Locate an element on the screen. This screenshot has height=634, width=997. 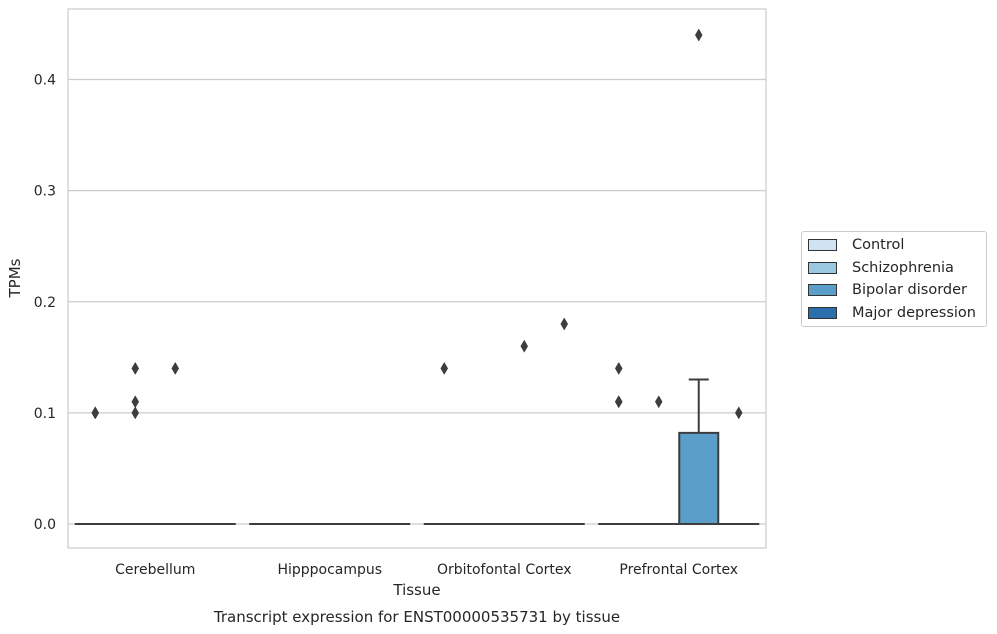
box-bipolar-disorder-prefrontal-cortex is located at coordinates (699, 276).